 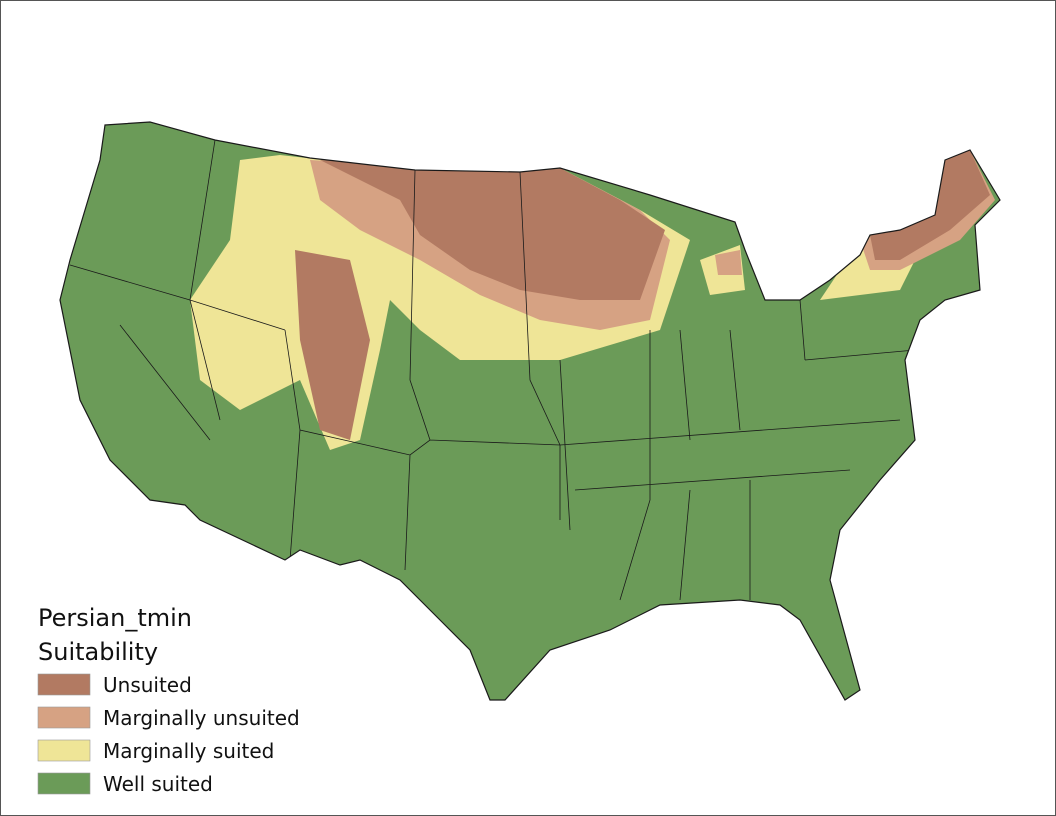 I want to click on legend-subtitle: Suitability, so click(x=98, y=652).